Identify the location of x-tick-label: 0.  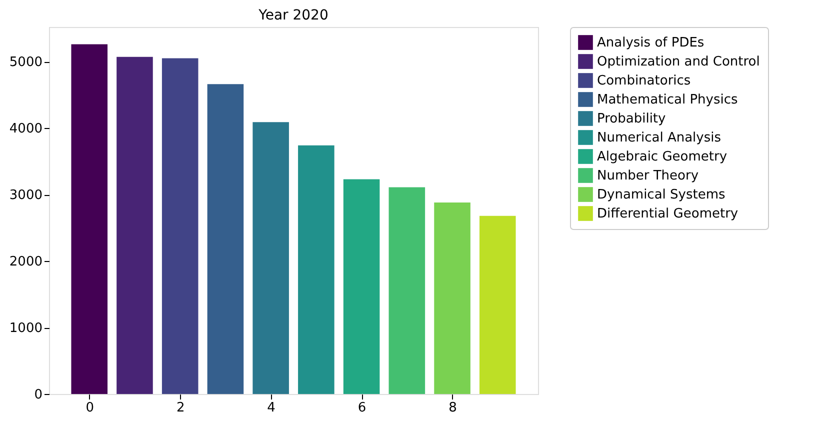
(90, 408).